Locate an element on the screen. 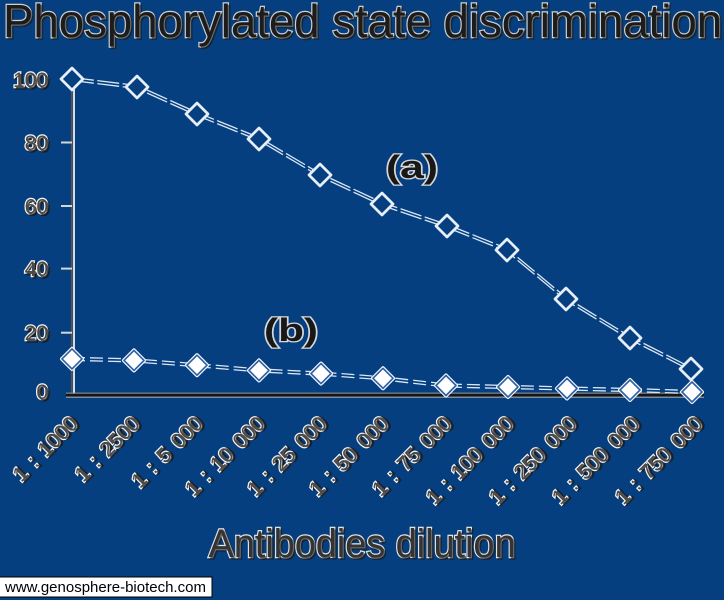 The image size is (724, 600). svg-text: 0 is located at coordinates (42, 392).